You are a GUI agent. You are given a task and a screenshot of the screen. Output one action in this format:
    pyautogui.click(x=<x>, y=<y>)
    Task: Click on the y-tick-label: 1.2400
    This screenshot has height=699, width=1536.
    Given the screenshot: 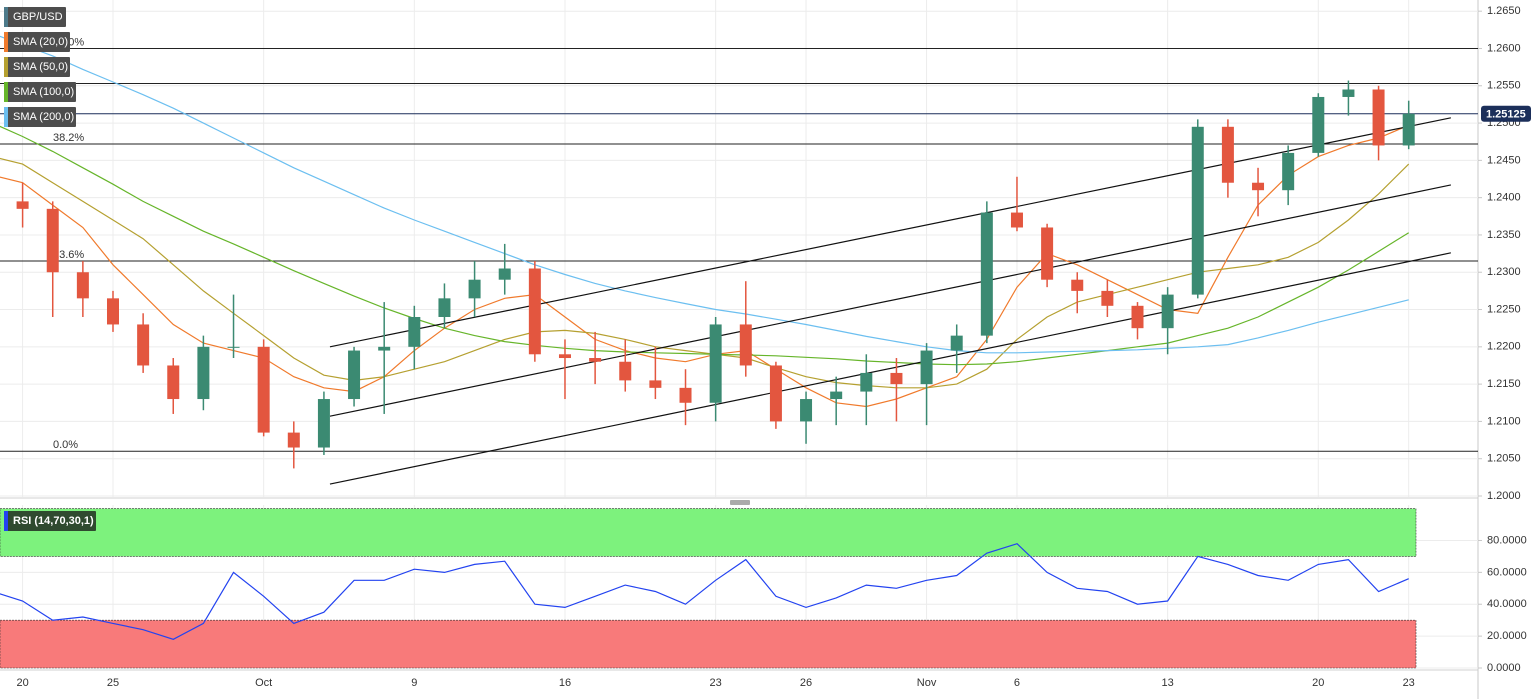 What is the action you would take?
    pyautogui.click(x=1504, y=198)
    